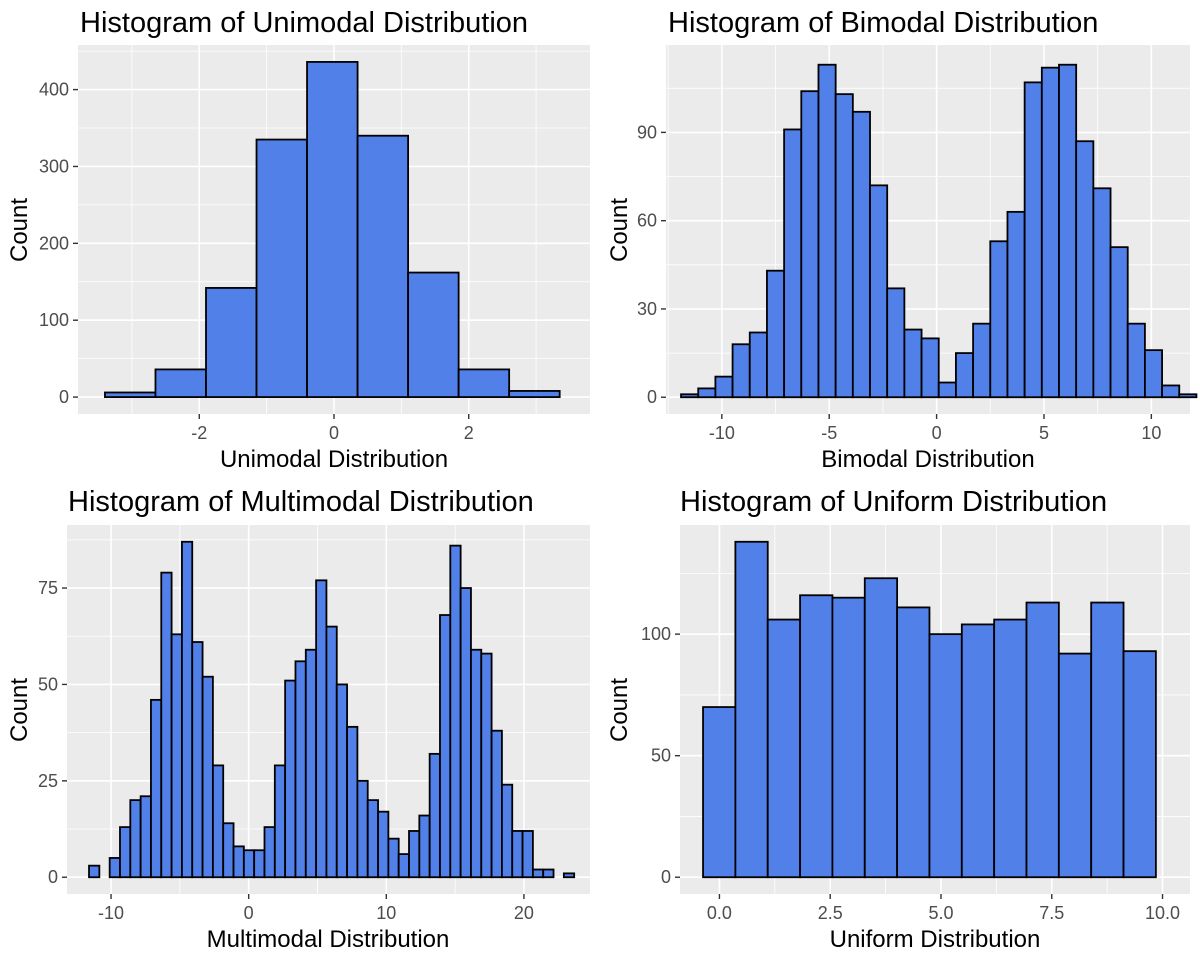 The height and width of the screenshot is (960, 1200). What do you see at coordinates (199, 433) in the screenshot?
I see `x-tick-label-2: -2` at bounding box center [199, 433].